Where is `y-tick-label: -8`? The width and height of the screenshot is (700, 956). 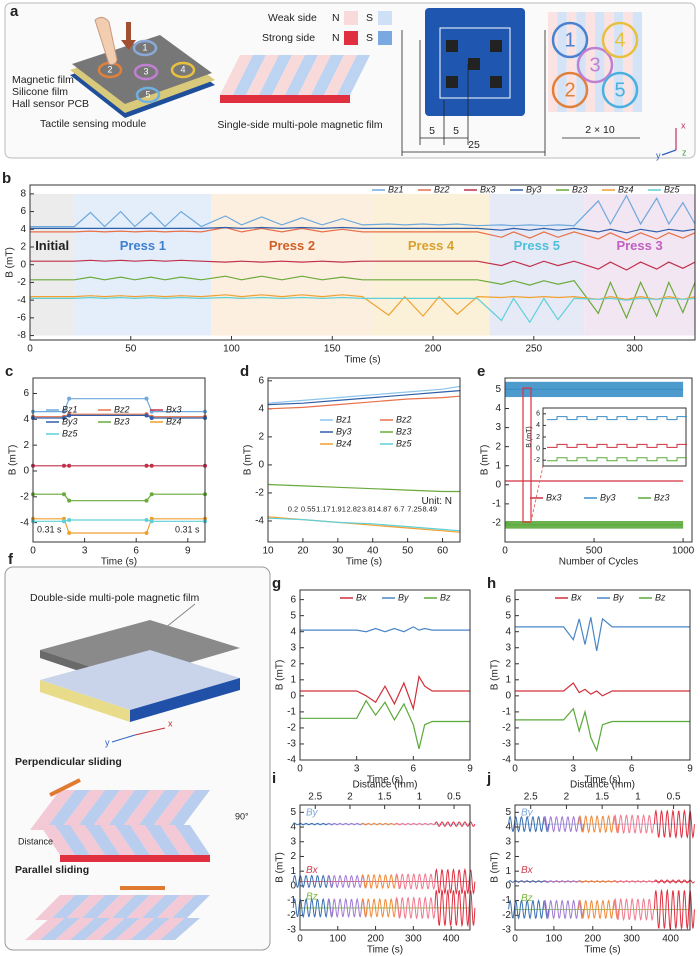
y-tick-label: -8 is located at coordinates (21, 335).